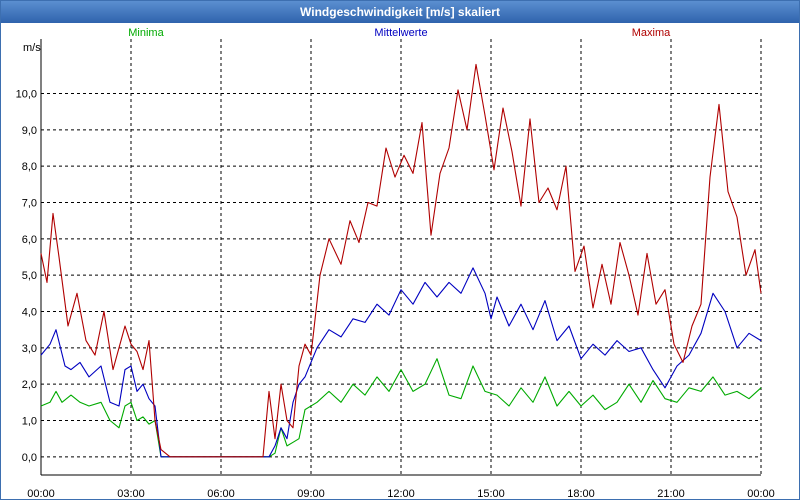 This screenshot has height=500, width=800. I want to click on y-tick-label: 9,0, so click(29, 131).